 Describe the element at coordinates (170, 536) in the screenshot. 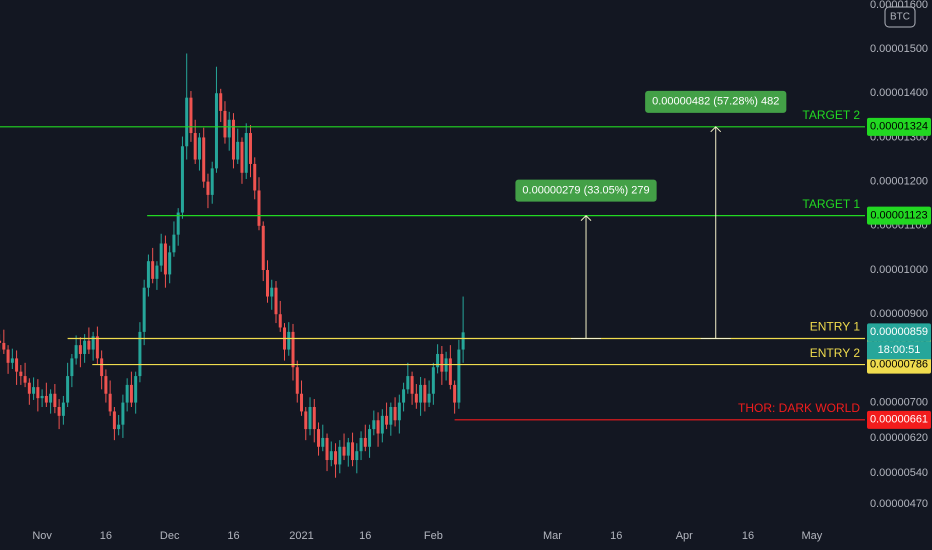

I see `x-tick-label: Dec` at that location.